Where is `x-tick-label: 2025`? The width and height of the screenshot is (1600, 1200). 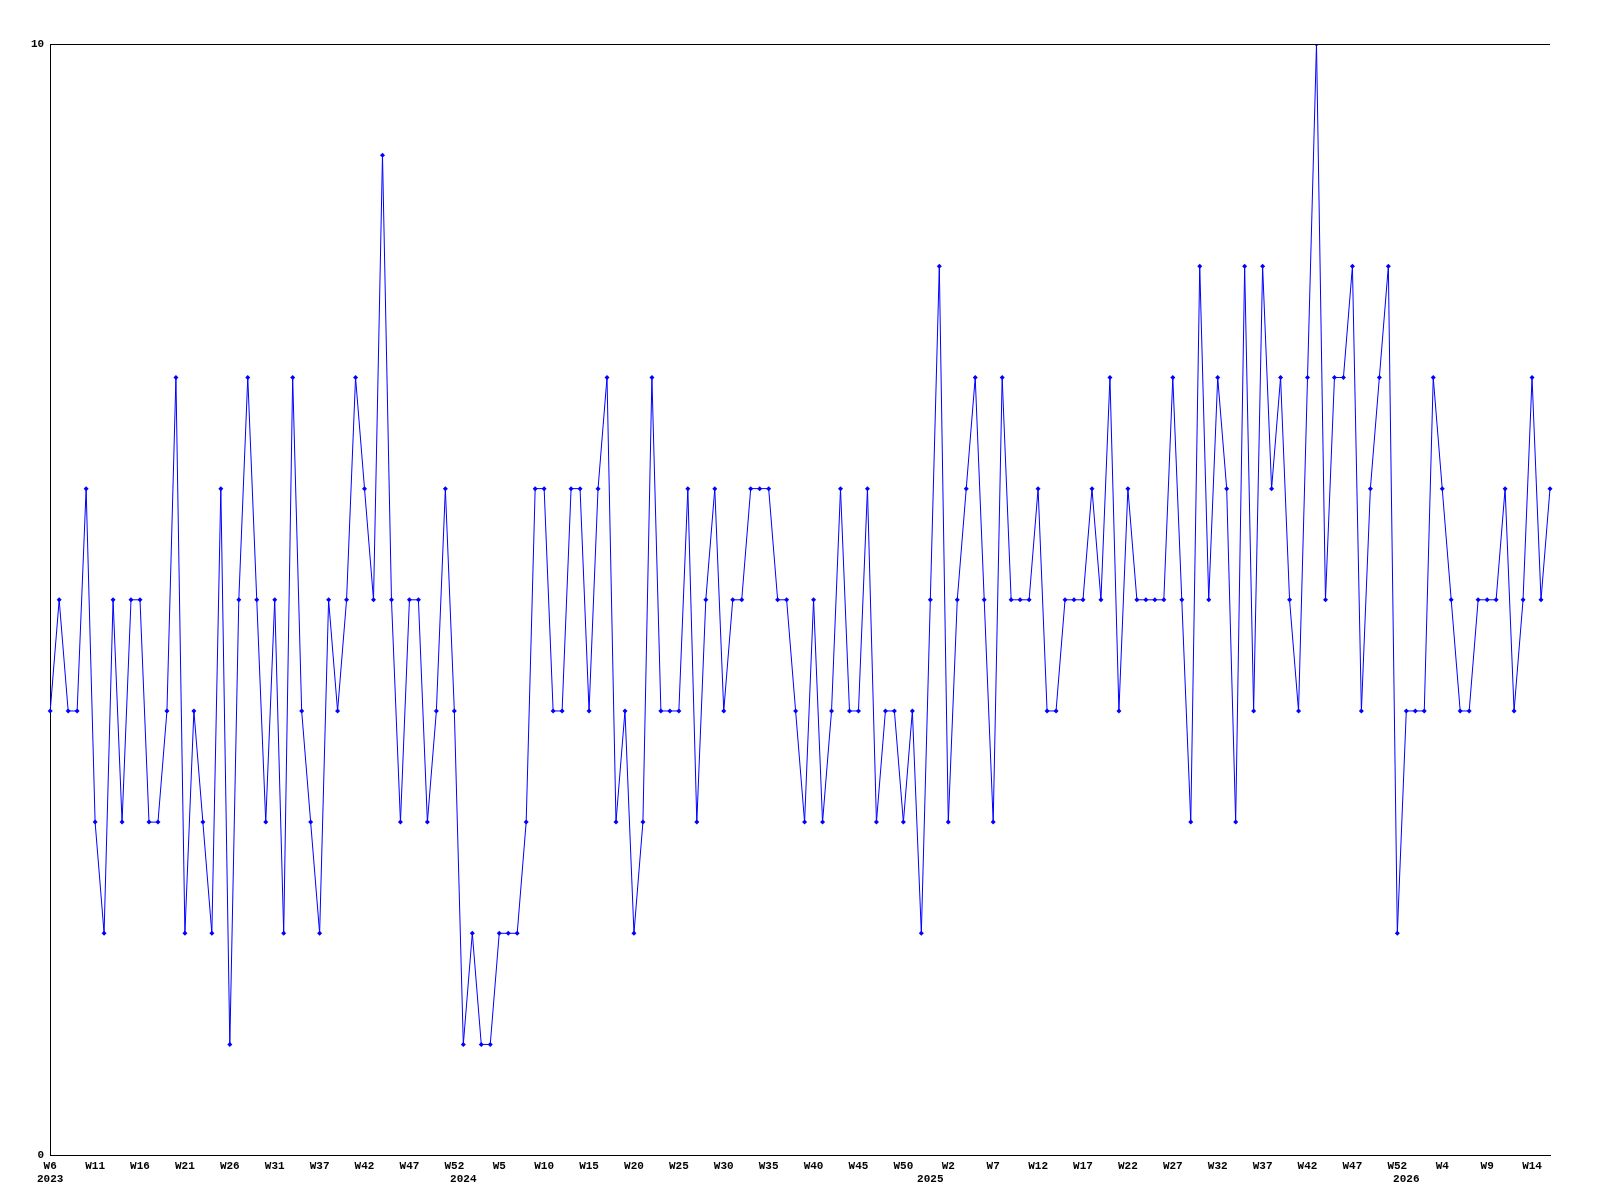 x-tick-label: 2025 is located at coordinates (930, 1179).